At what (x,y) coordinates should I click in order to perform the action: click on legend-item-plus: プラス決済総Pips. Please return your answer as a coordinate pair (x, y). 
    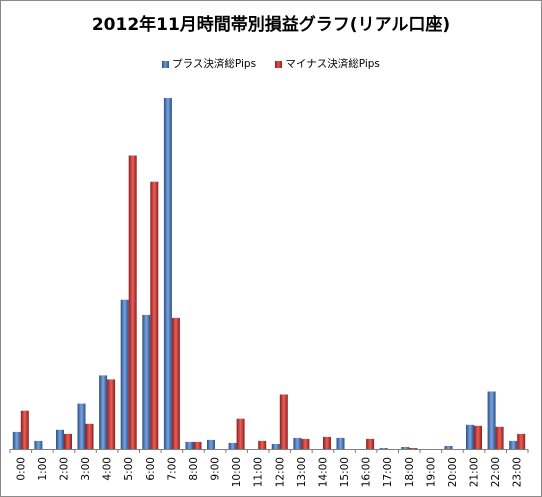
    Looking at the image, I should click on (209, 63).